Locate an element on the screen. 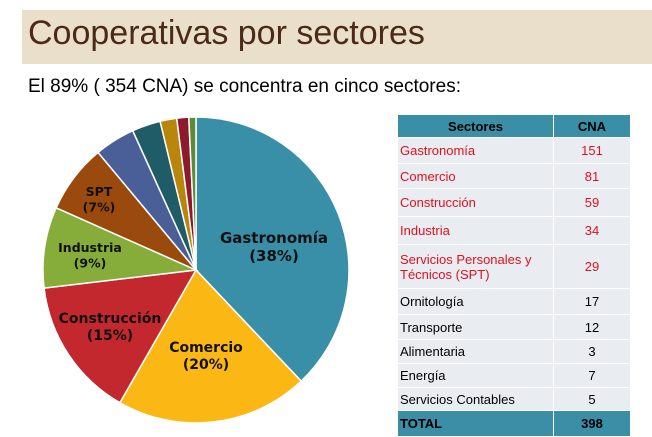 The image size is (652, 437). sector-cell: Gastronomía is located at coordinates (475, 150).